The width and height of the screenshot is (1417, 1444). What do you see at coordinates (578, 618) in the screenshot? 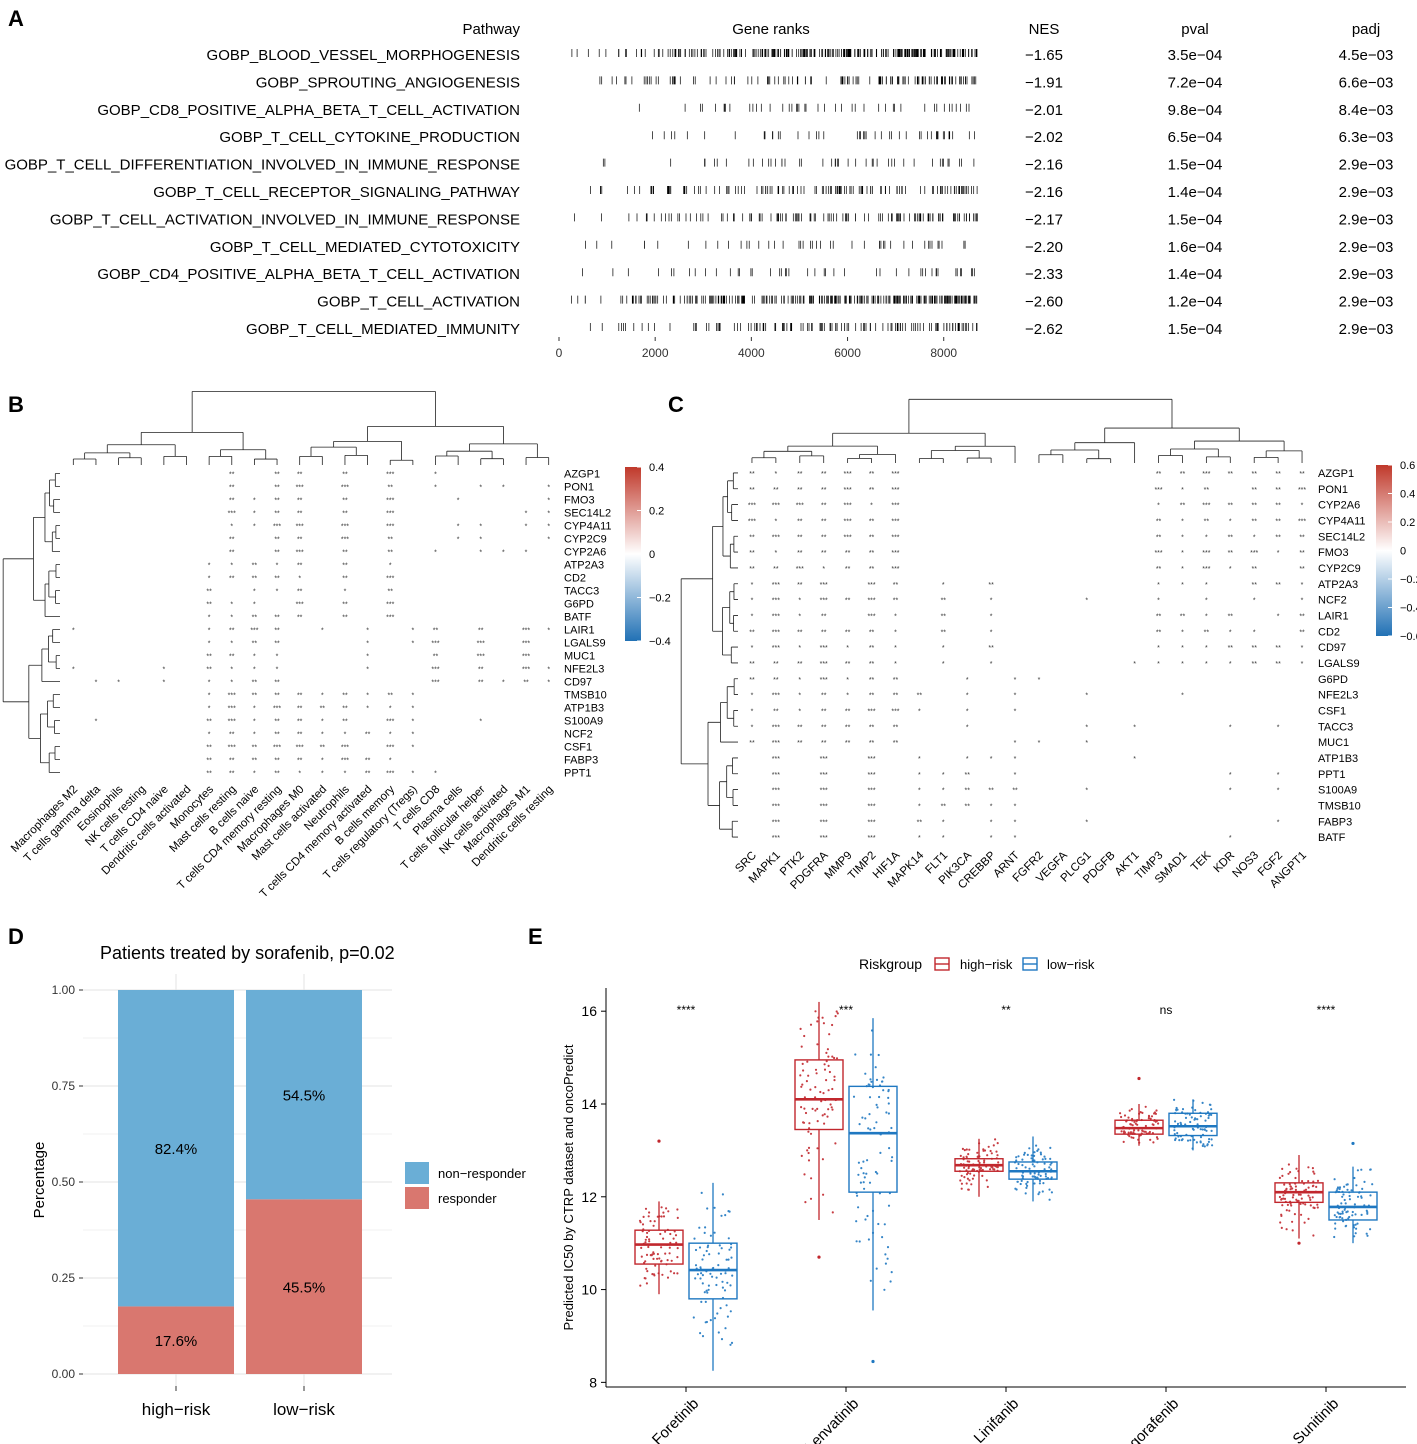
I see `row-label: BATF` at bounding box center [578, 618].